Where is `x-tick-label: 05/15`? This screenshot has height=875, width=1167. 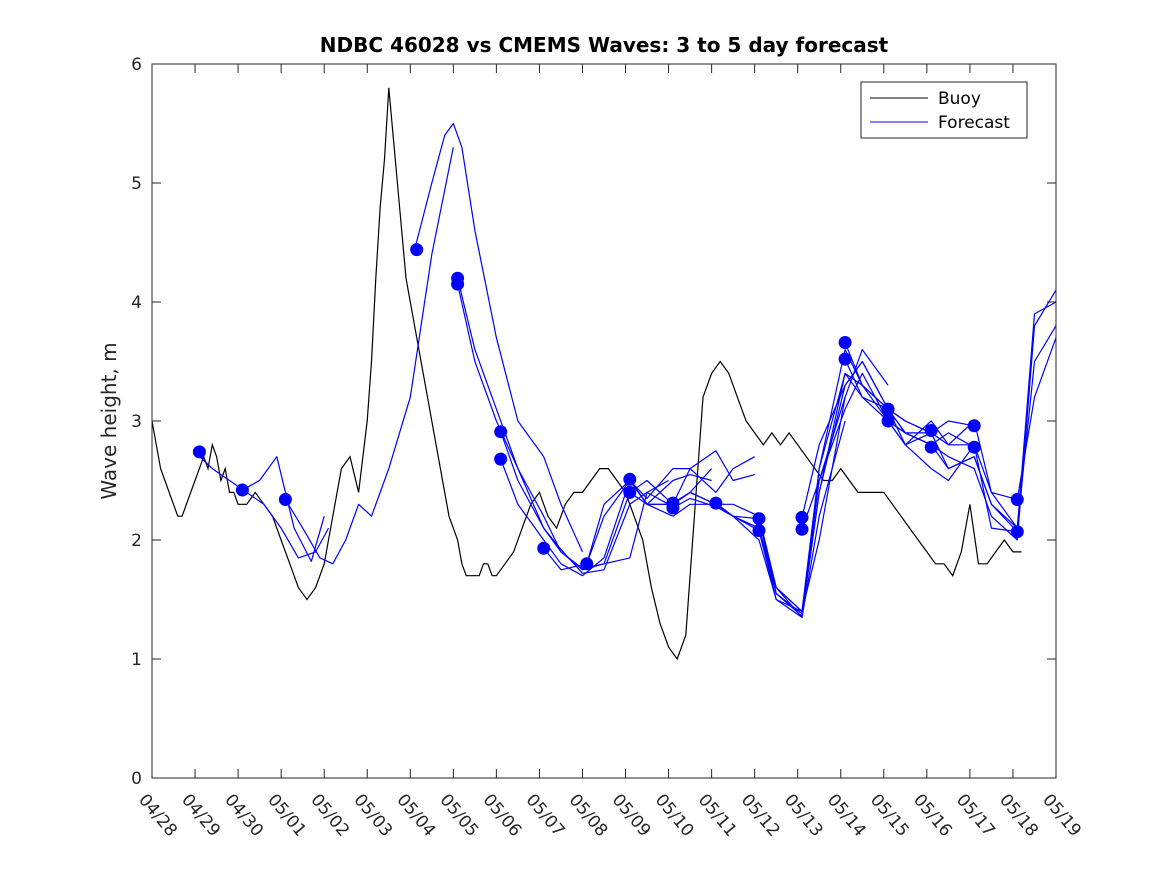 x-tick-label: 05/15 is located at coordinates (889, 815).